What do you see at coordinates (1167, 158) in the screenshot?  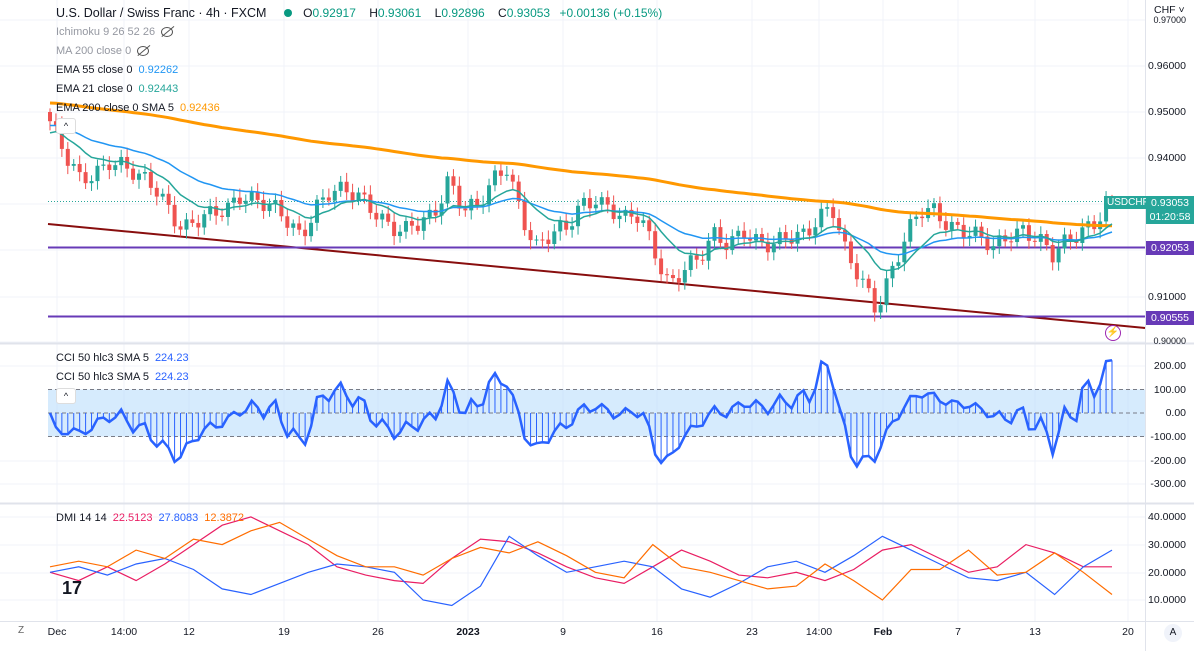 I see `price-tick: 0.94000` at bounding box center [1167, 158].